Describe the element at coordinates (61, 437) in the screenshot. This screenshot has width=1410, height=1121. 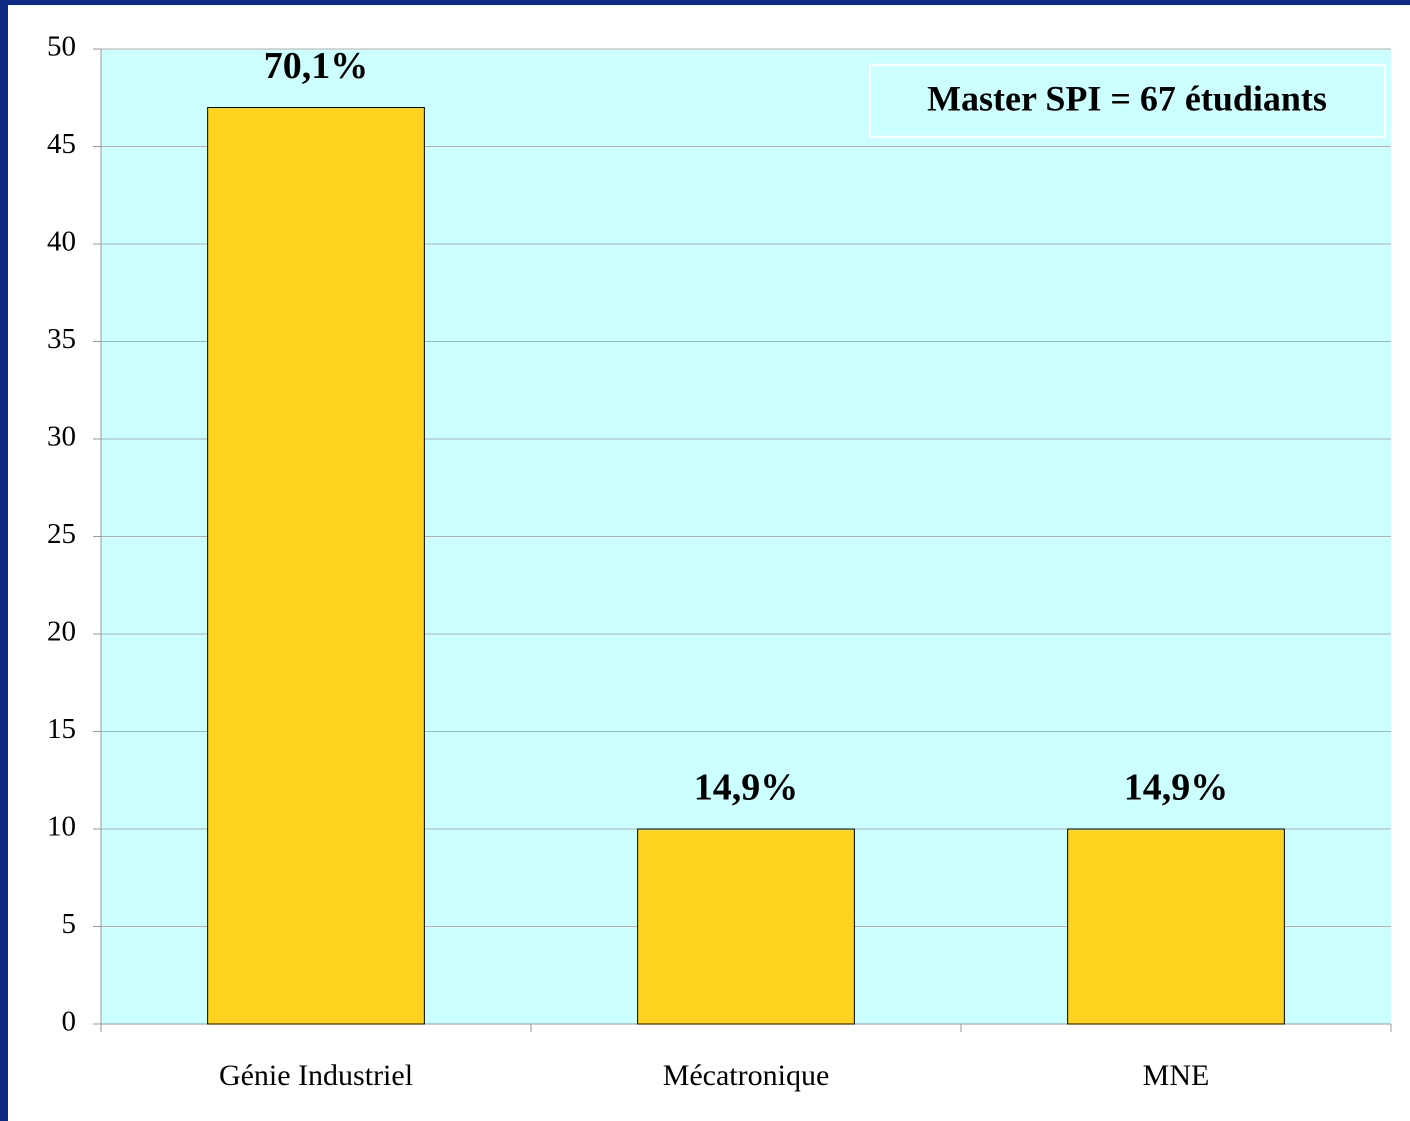
I see `y-tick-label: 30` at that location.